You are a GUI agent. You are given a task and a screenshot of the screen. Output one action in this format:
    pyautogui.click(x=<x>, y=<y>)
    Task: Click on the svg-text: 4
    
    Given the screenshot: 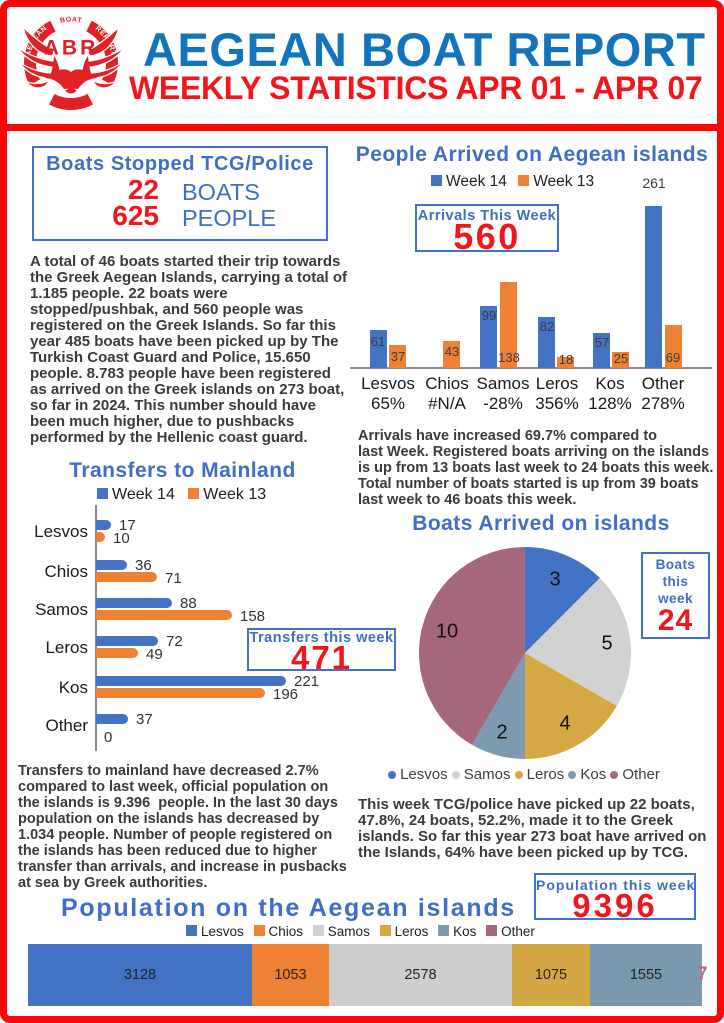 What is the action you would take?
    pyautogui.click(x=564, y=723)
    